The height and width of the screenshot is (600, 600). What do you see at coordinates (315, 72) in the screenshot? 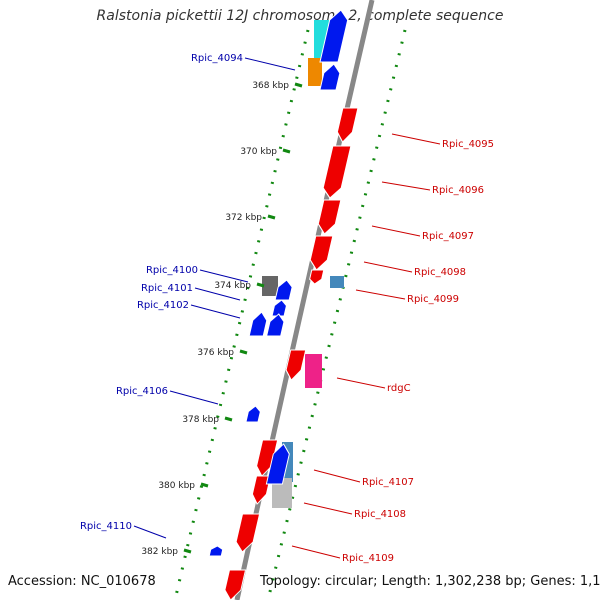
I see `orange-feature` at bounding box center [315, 72].